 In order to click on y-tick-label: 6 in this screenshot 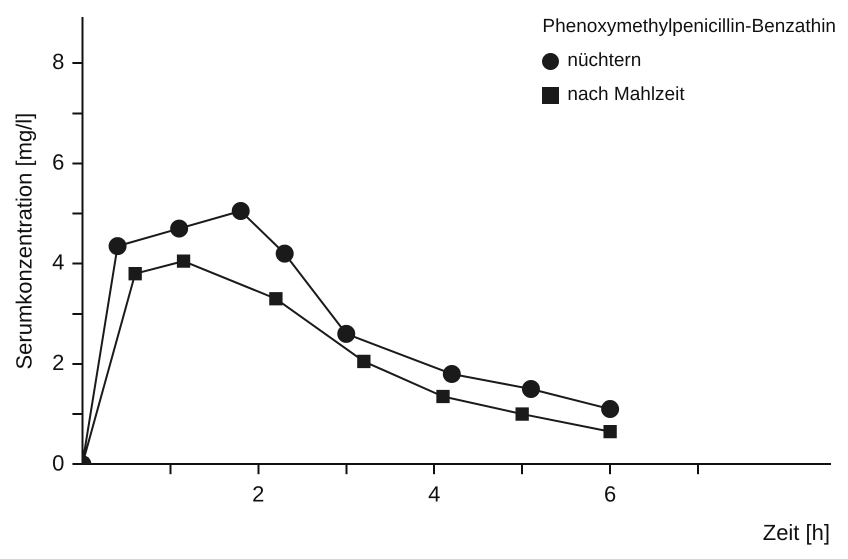, I will do `click(58, 161)`.